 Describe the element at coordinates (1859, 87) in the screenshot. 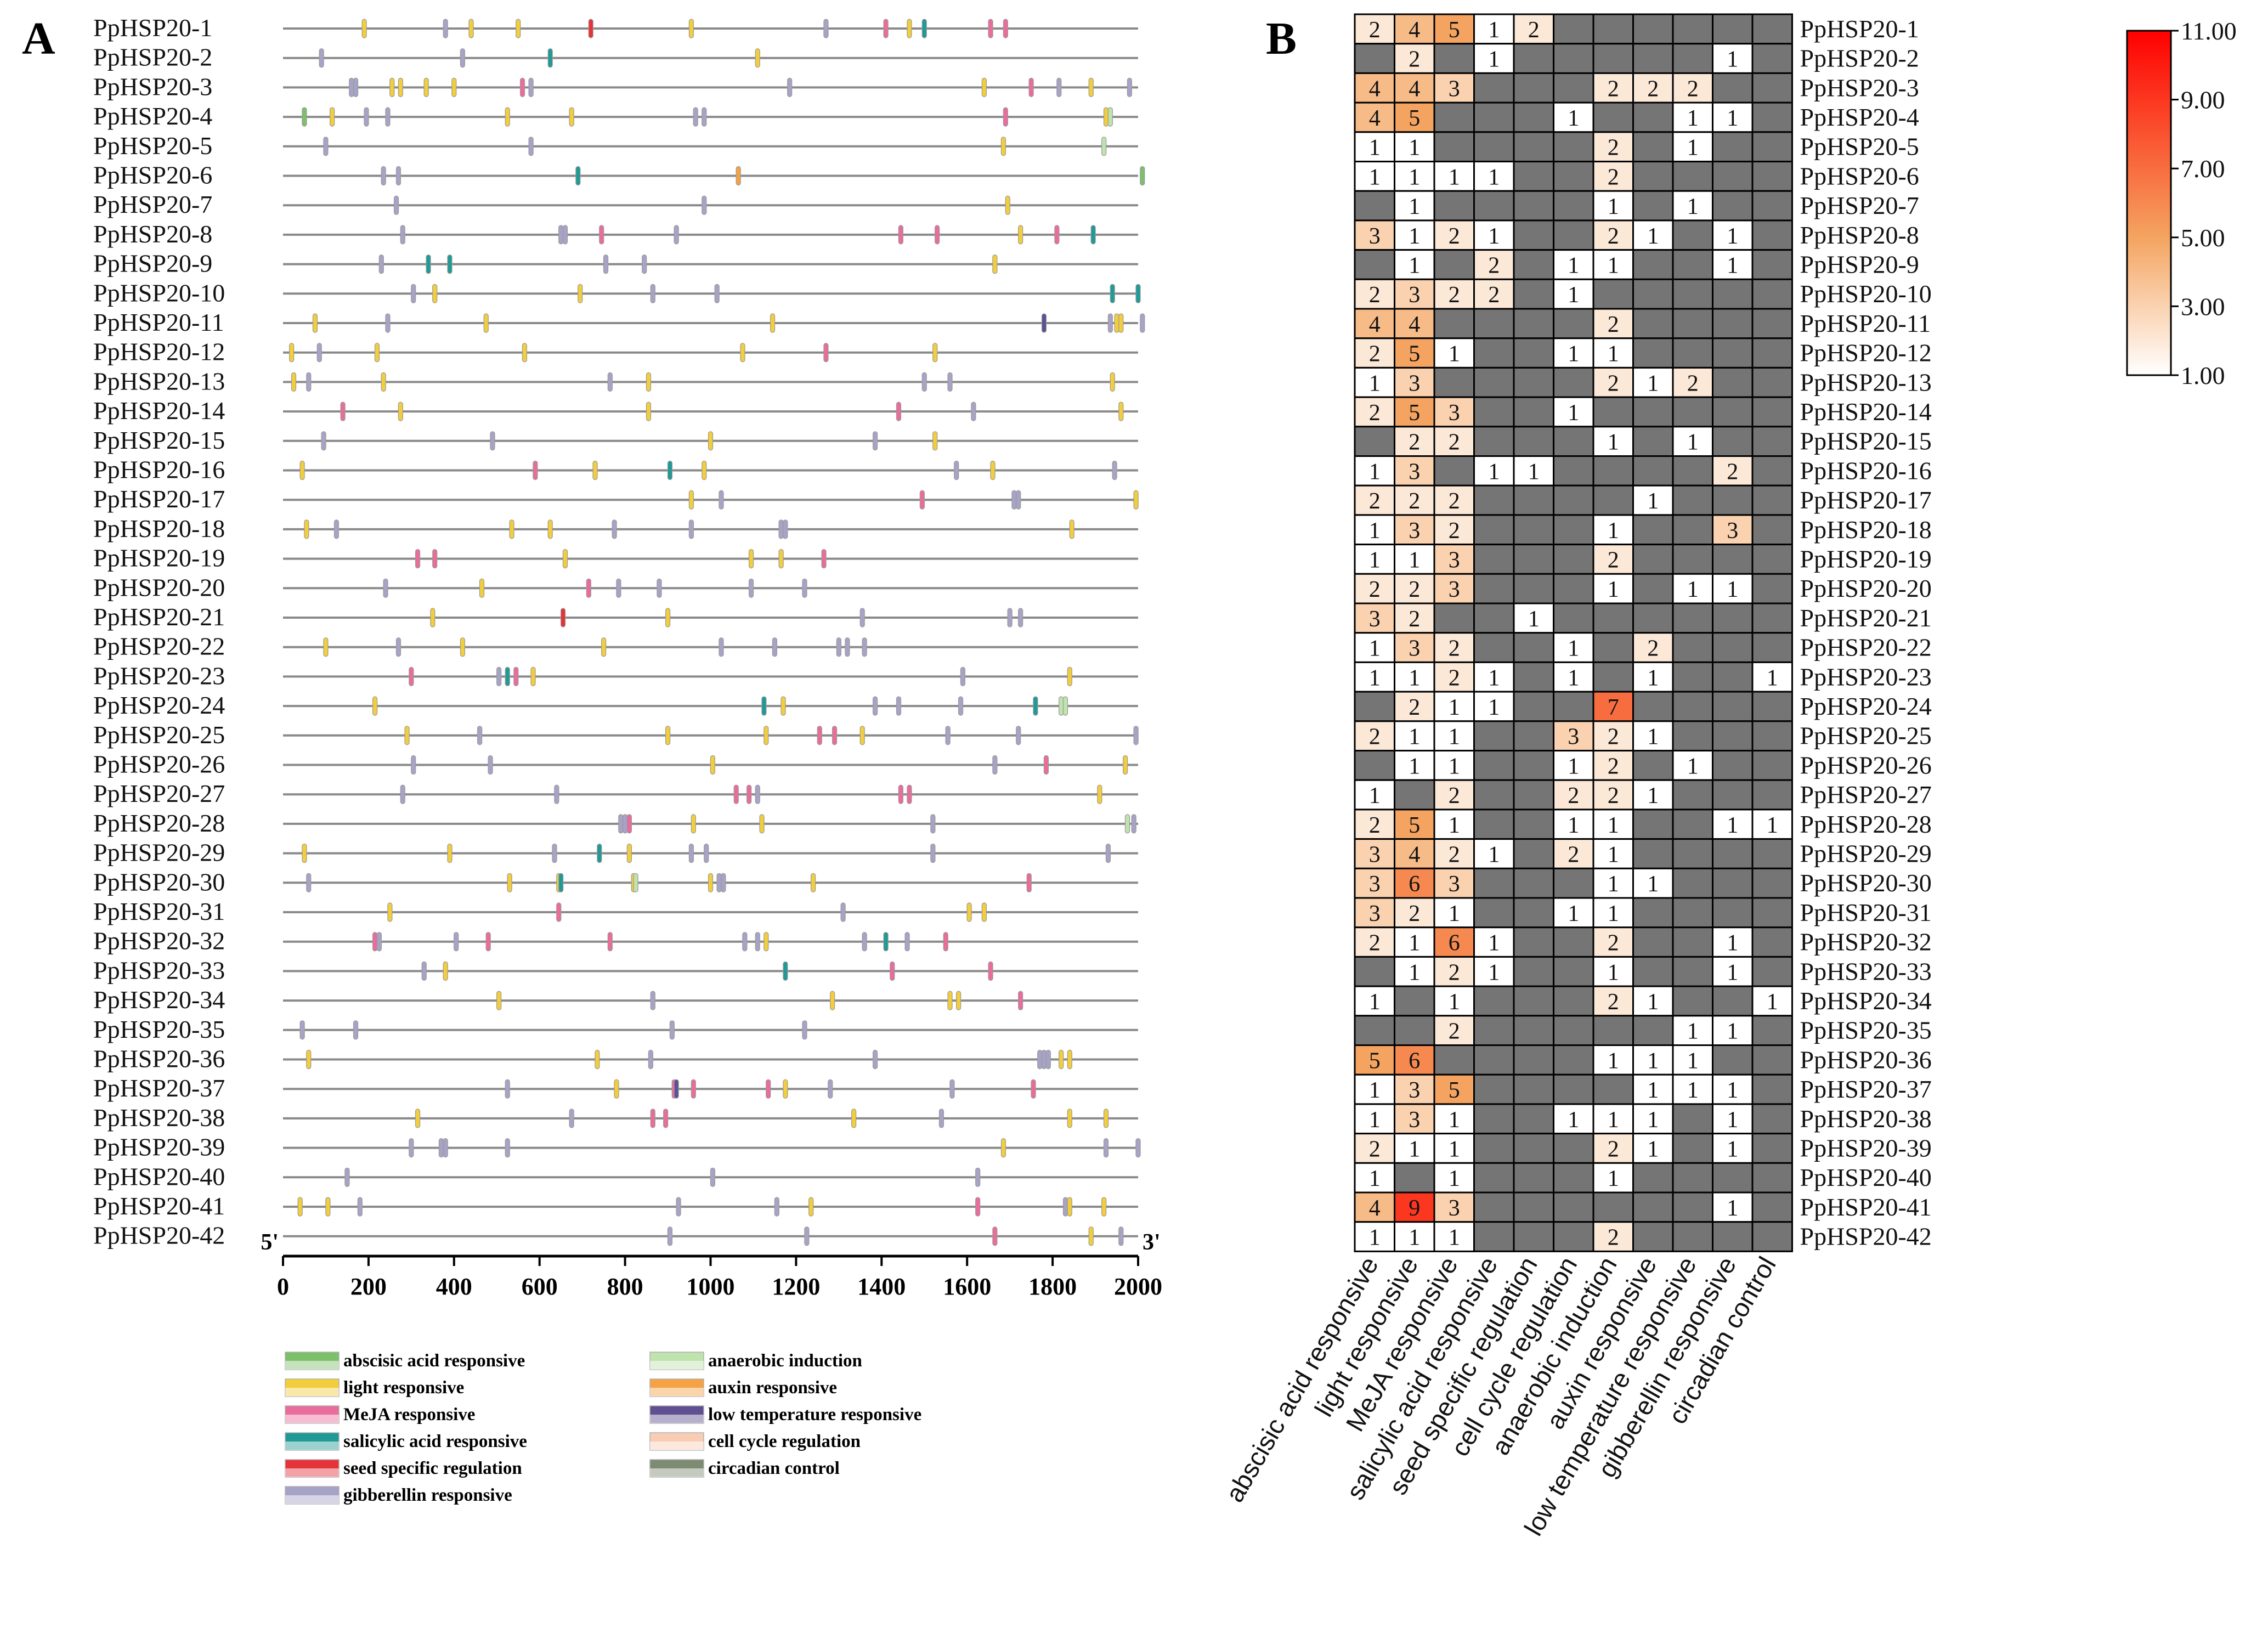

I see `row-label: PpHSP20-3` at that location.